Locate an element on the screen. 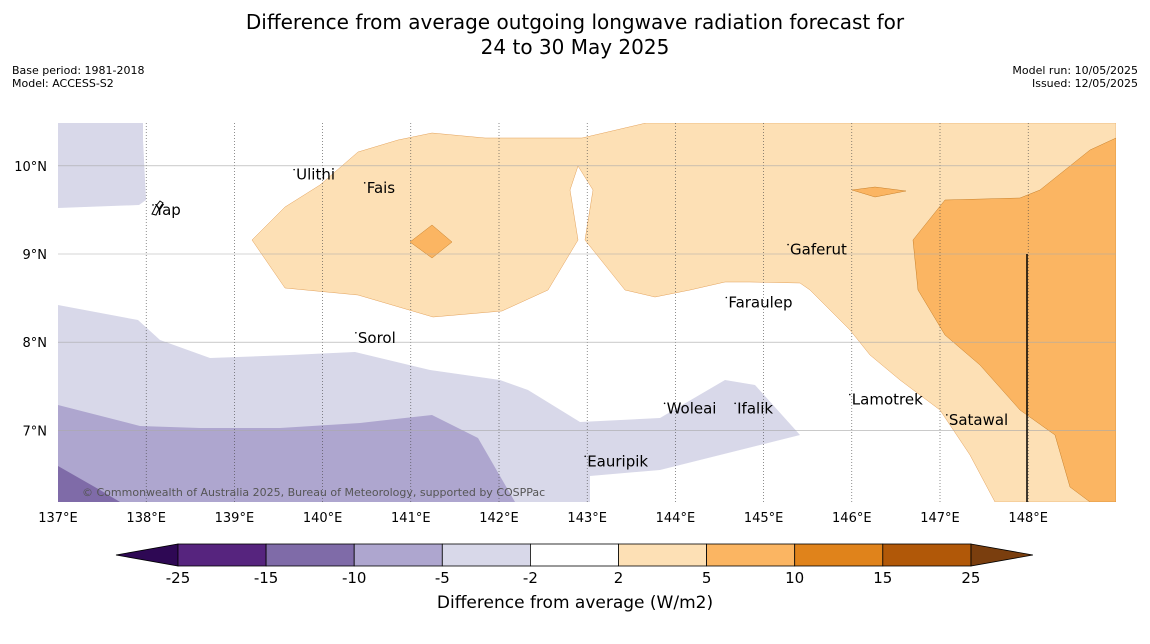 Image resolution: width=1150 pixels, height=644 pixels. place-label: Lamotrek is located at coordinates (887, 400).